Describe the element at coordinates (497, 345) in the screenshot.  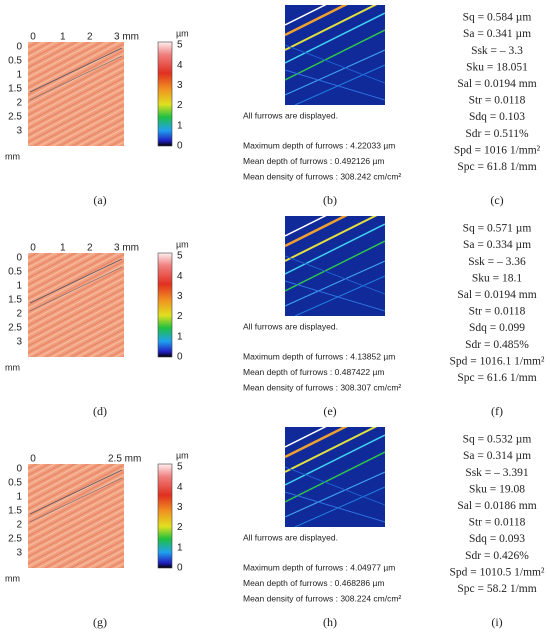
I see `roughness-parameter: Sdr = 0.485%` at that location.